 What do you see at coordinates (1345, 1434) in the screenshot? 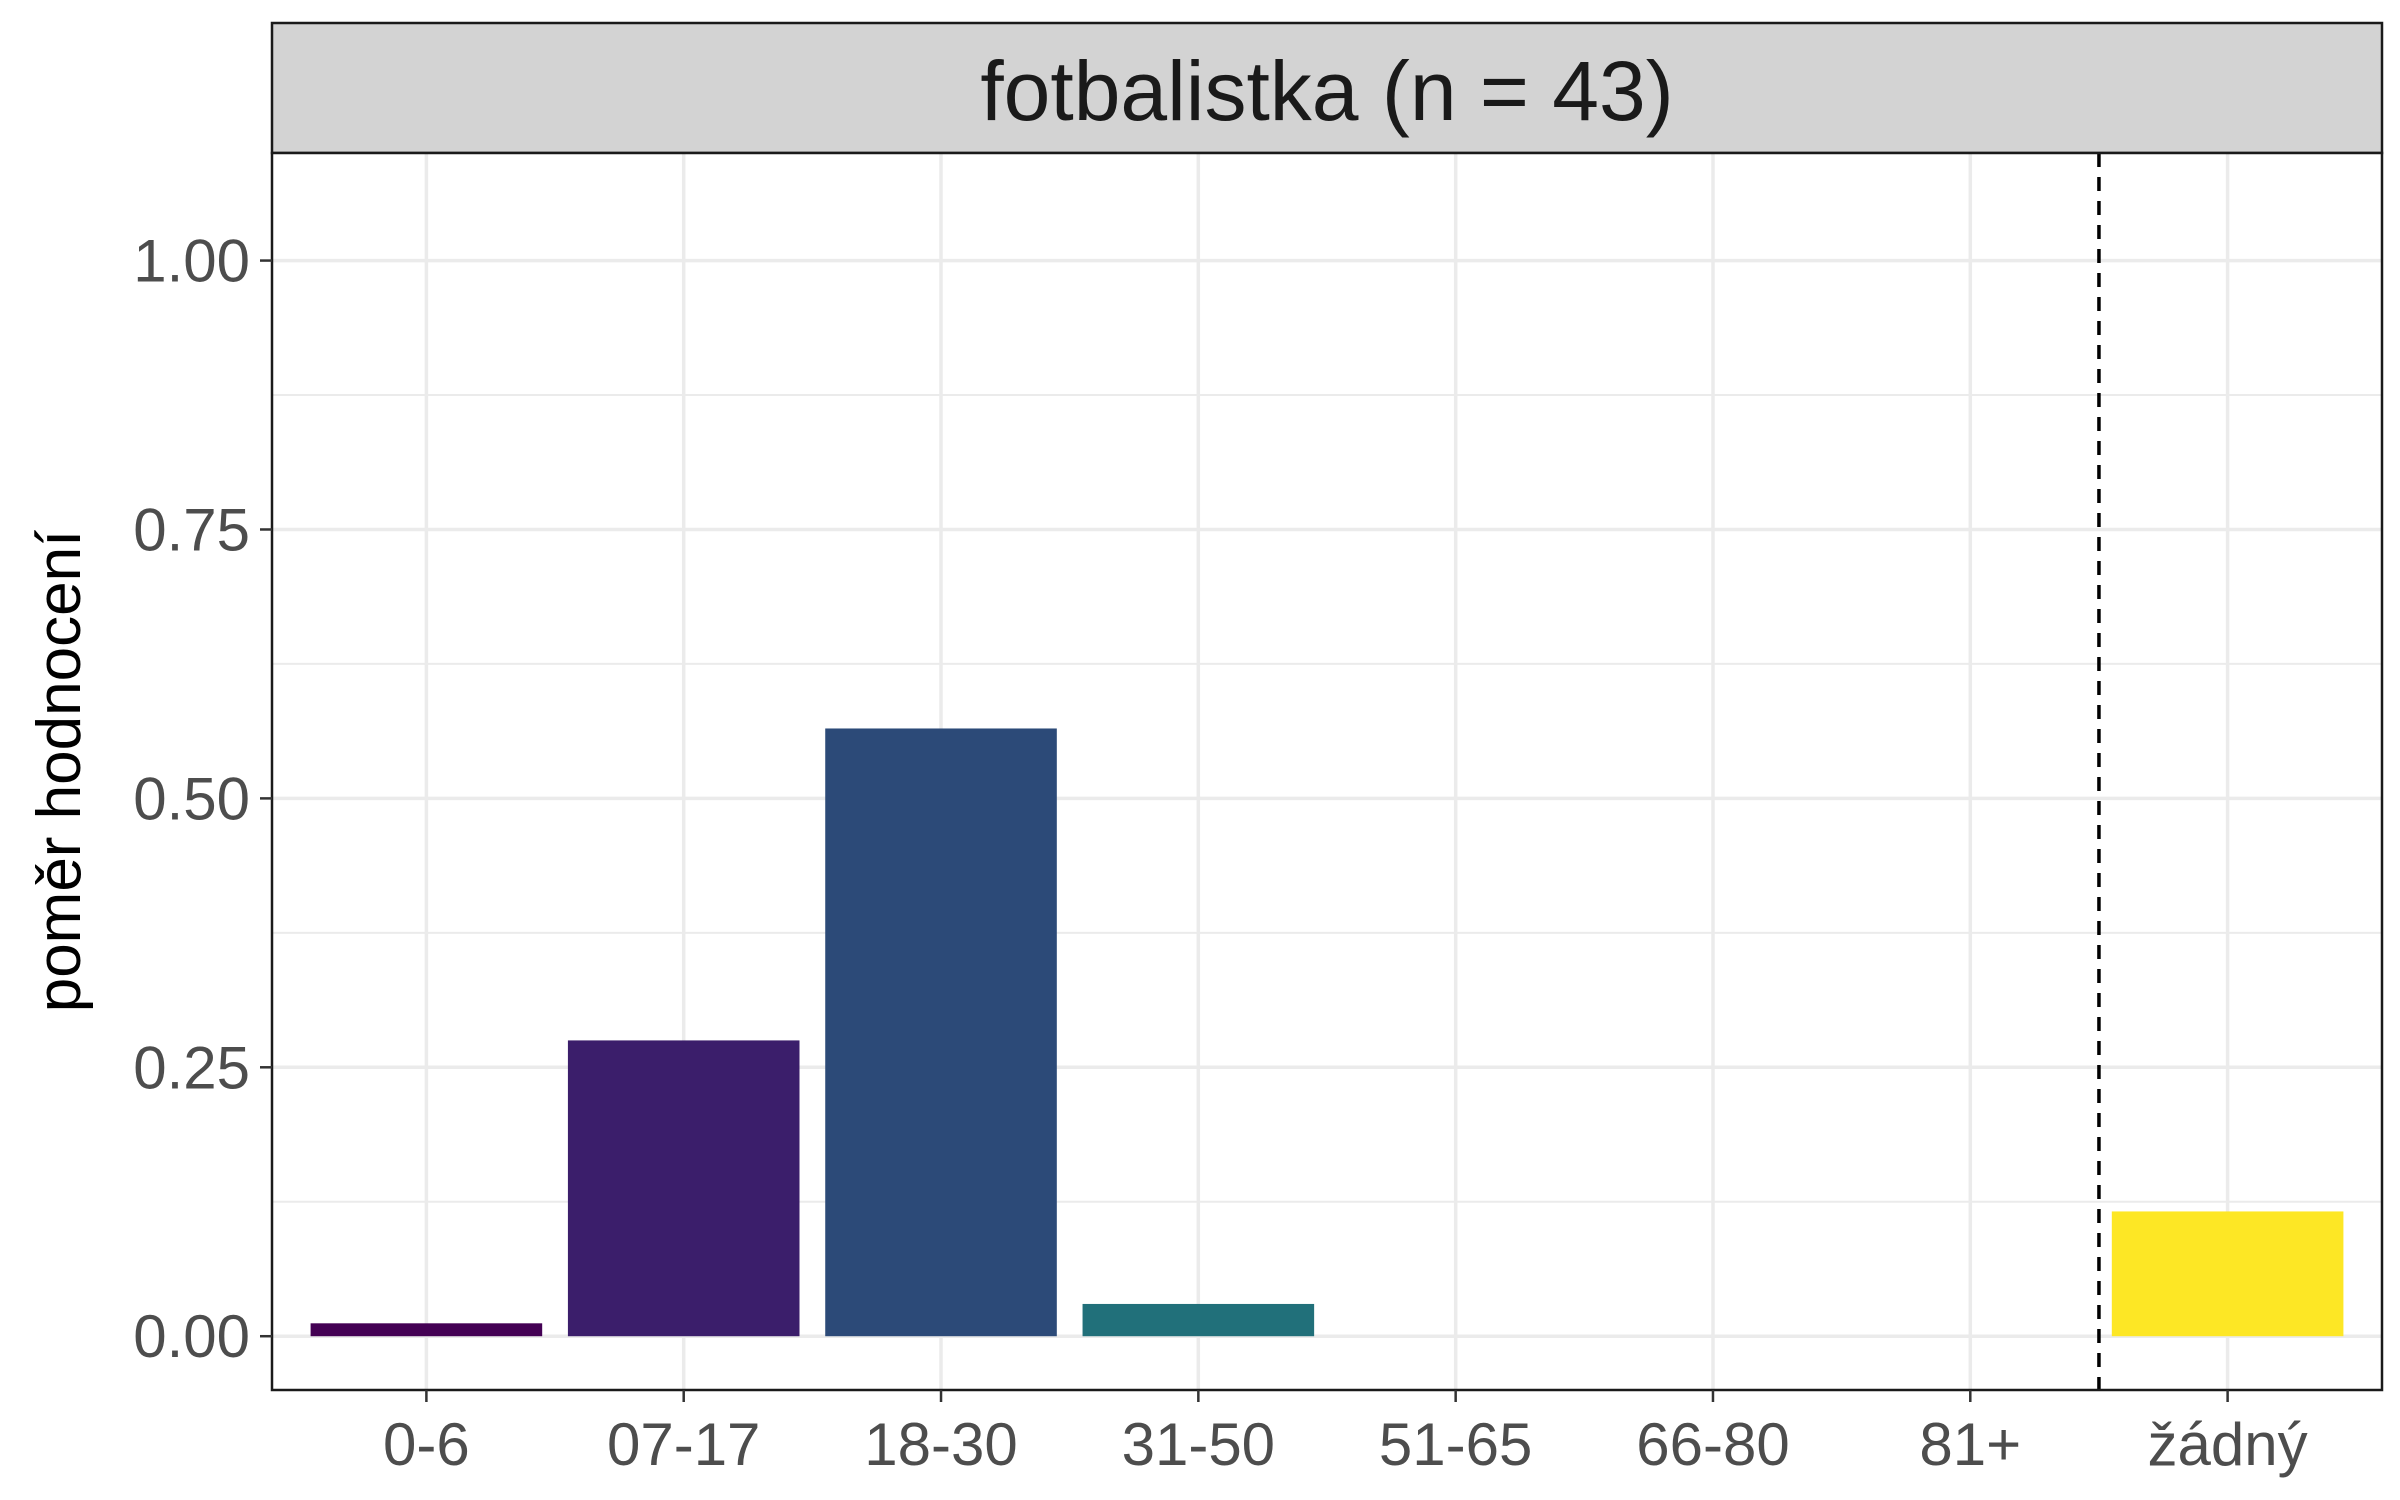
I see `x-axis: 0-6 07-17 18-30 31-50 51-65 66-80 81+ žádný` at bounding box center [1345, 1434].